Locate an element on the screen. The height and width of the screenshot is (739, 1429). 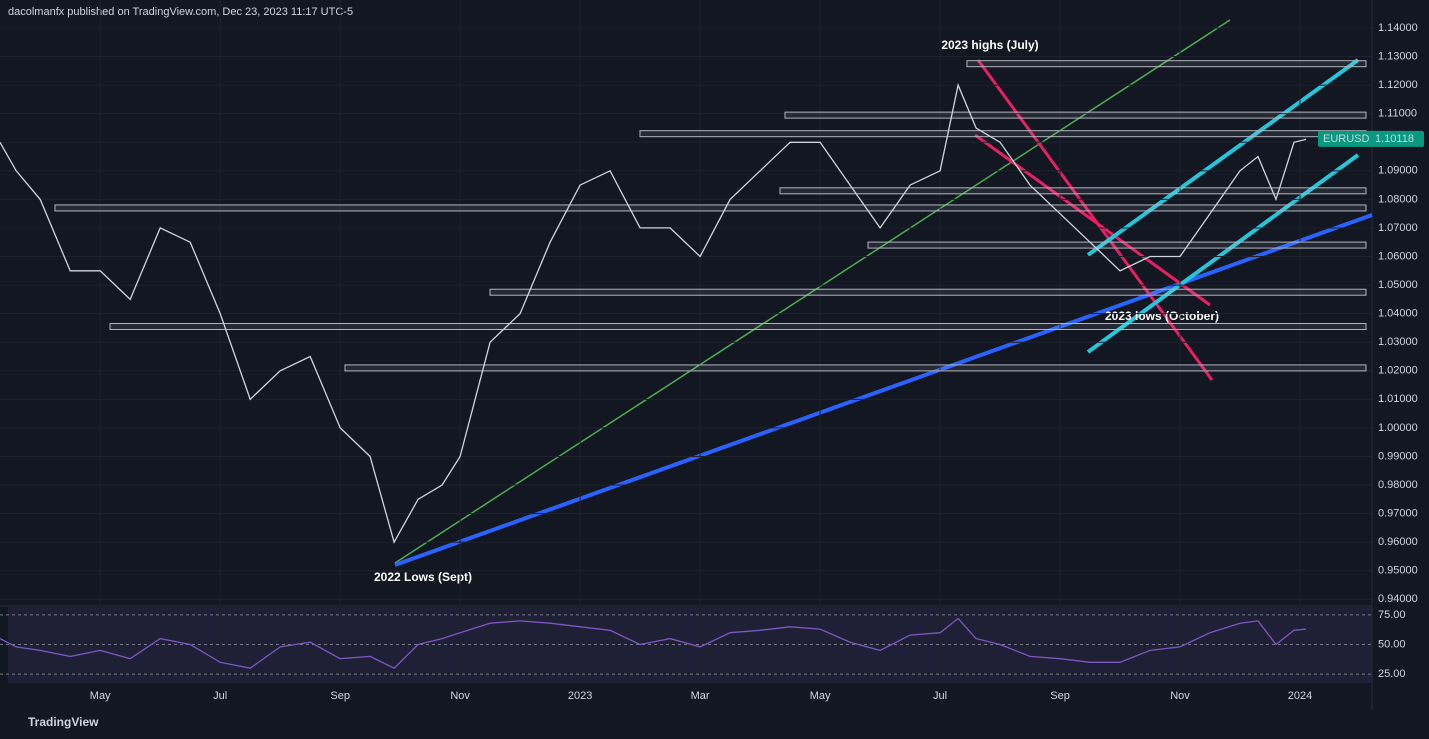
y-tick-label: 1.06000 is located at coordinates (1398, 256).